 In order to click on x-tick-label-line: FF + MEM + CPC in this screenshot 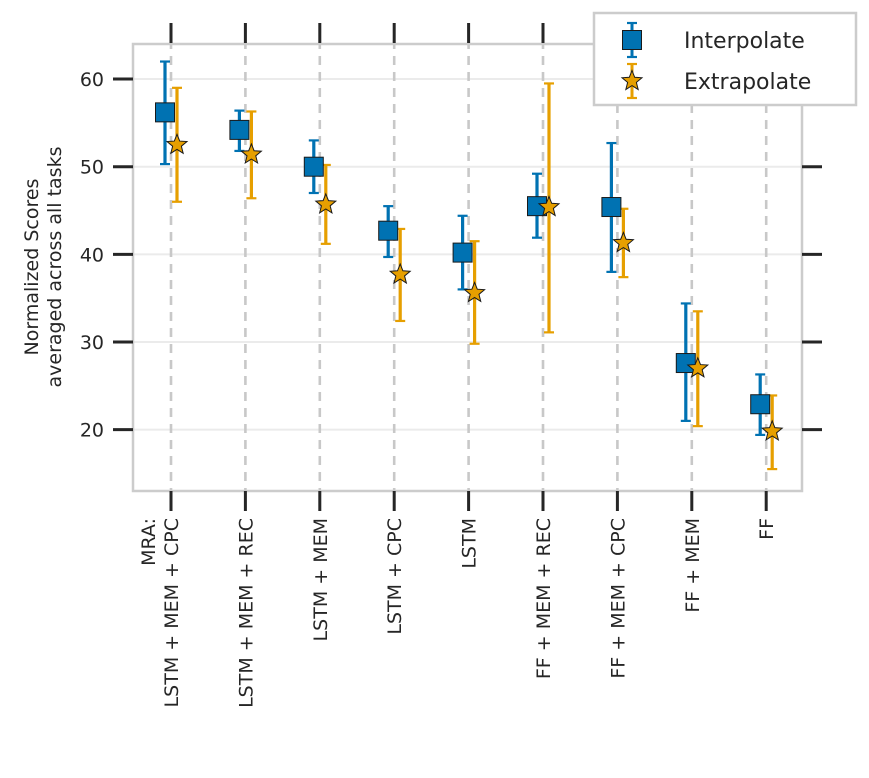, I will do `click(618, 598)`.